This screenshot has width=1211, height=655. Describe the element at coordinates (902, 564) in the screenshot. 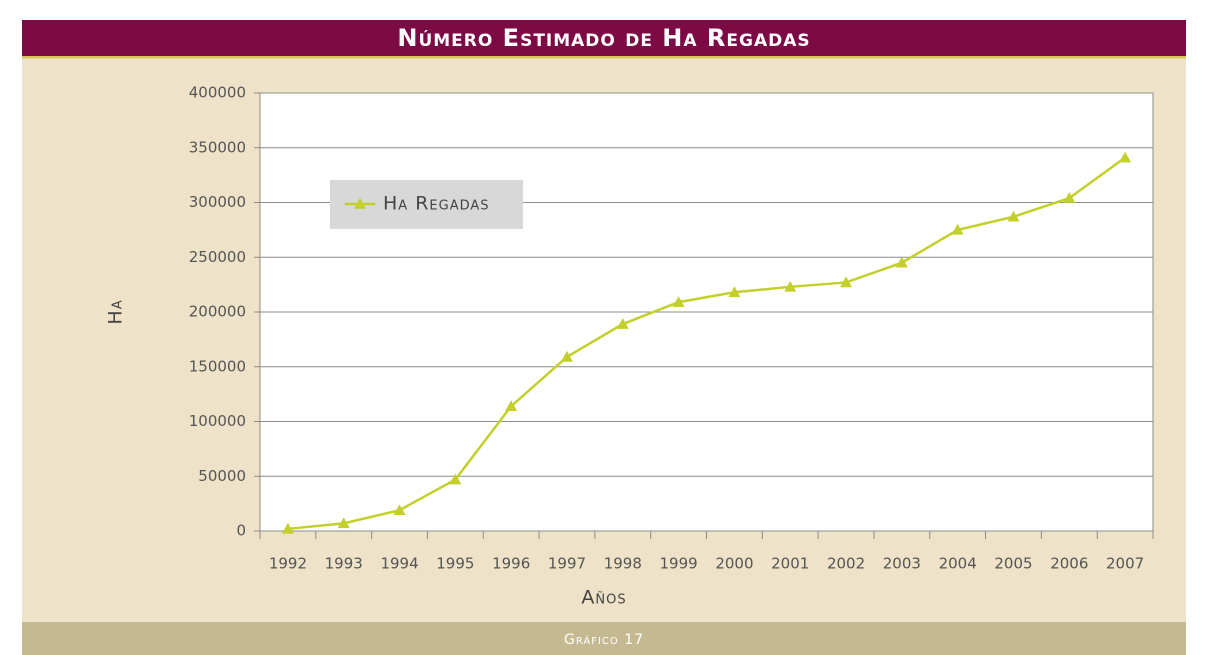

I see `x-tick-label: 2003` at that location.